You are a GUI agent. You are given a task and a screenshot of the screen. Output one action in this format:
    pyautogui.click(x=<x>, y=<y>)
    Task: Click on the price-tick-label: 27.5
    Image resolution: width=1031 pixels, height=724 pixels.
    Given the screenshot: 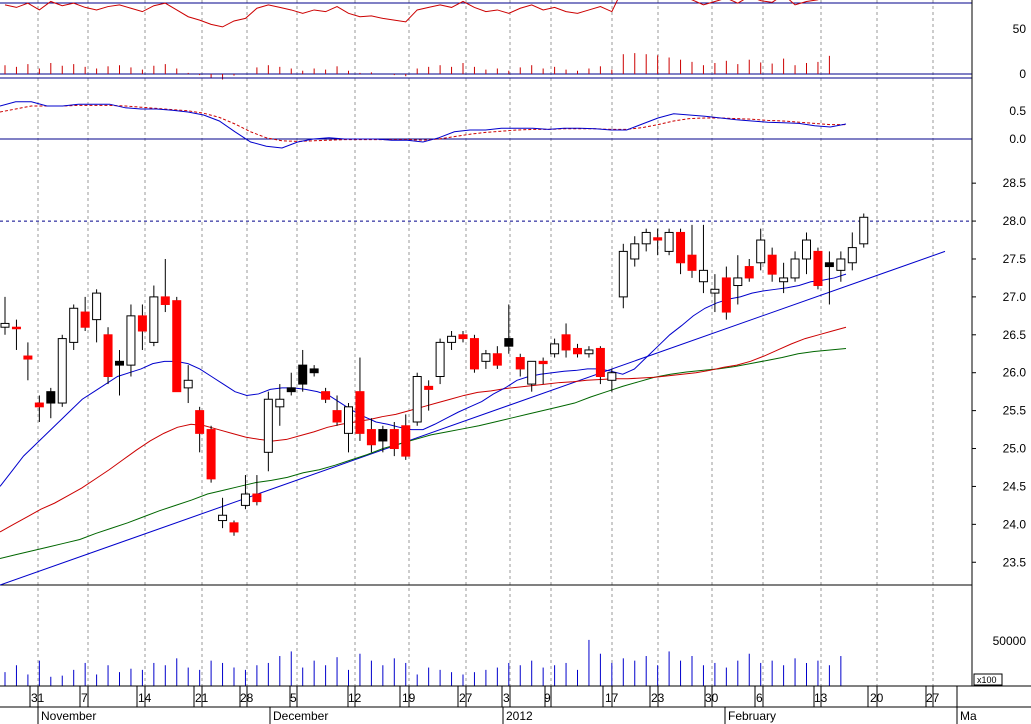 What is the action you would take?
    pyautogui.click(x=1015, y=259)
    